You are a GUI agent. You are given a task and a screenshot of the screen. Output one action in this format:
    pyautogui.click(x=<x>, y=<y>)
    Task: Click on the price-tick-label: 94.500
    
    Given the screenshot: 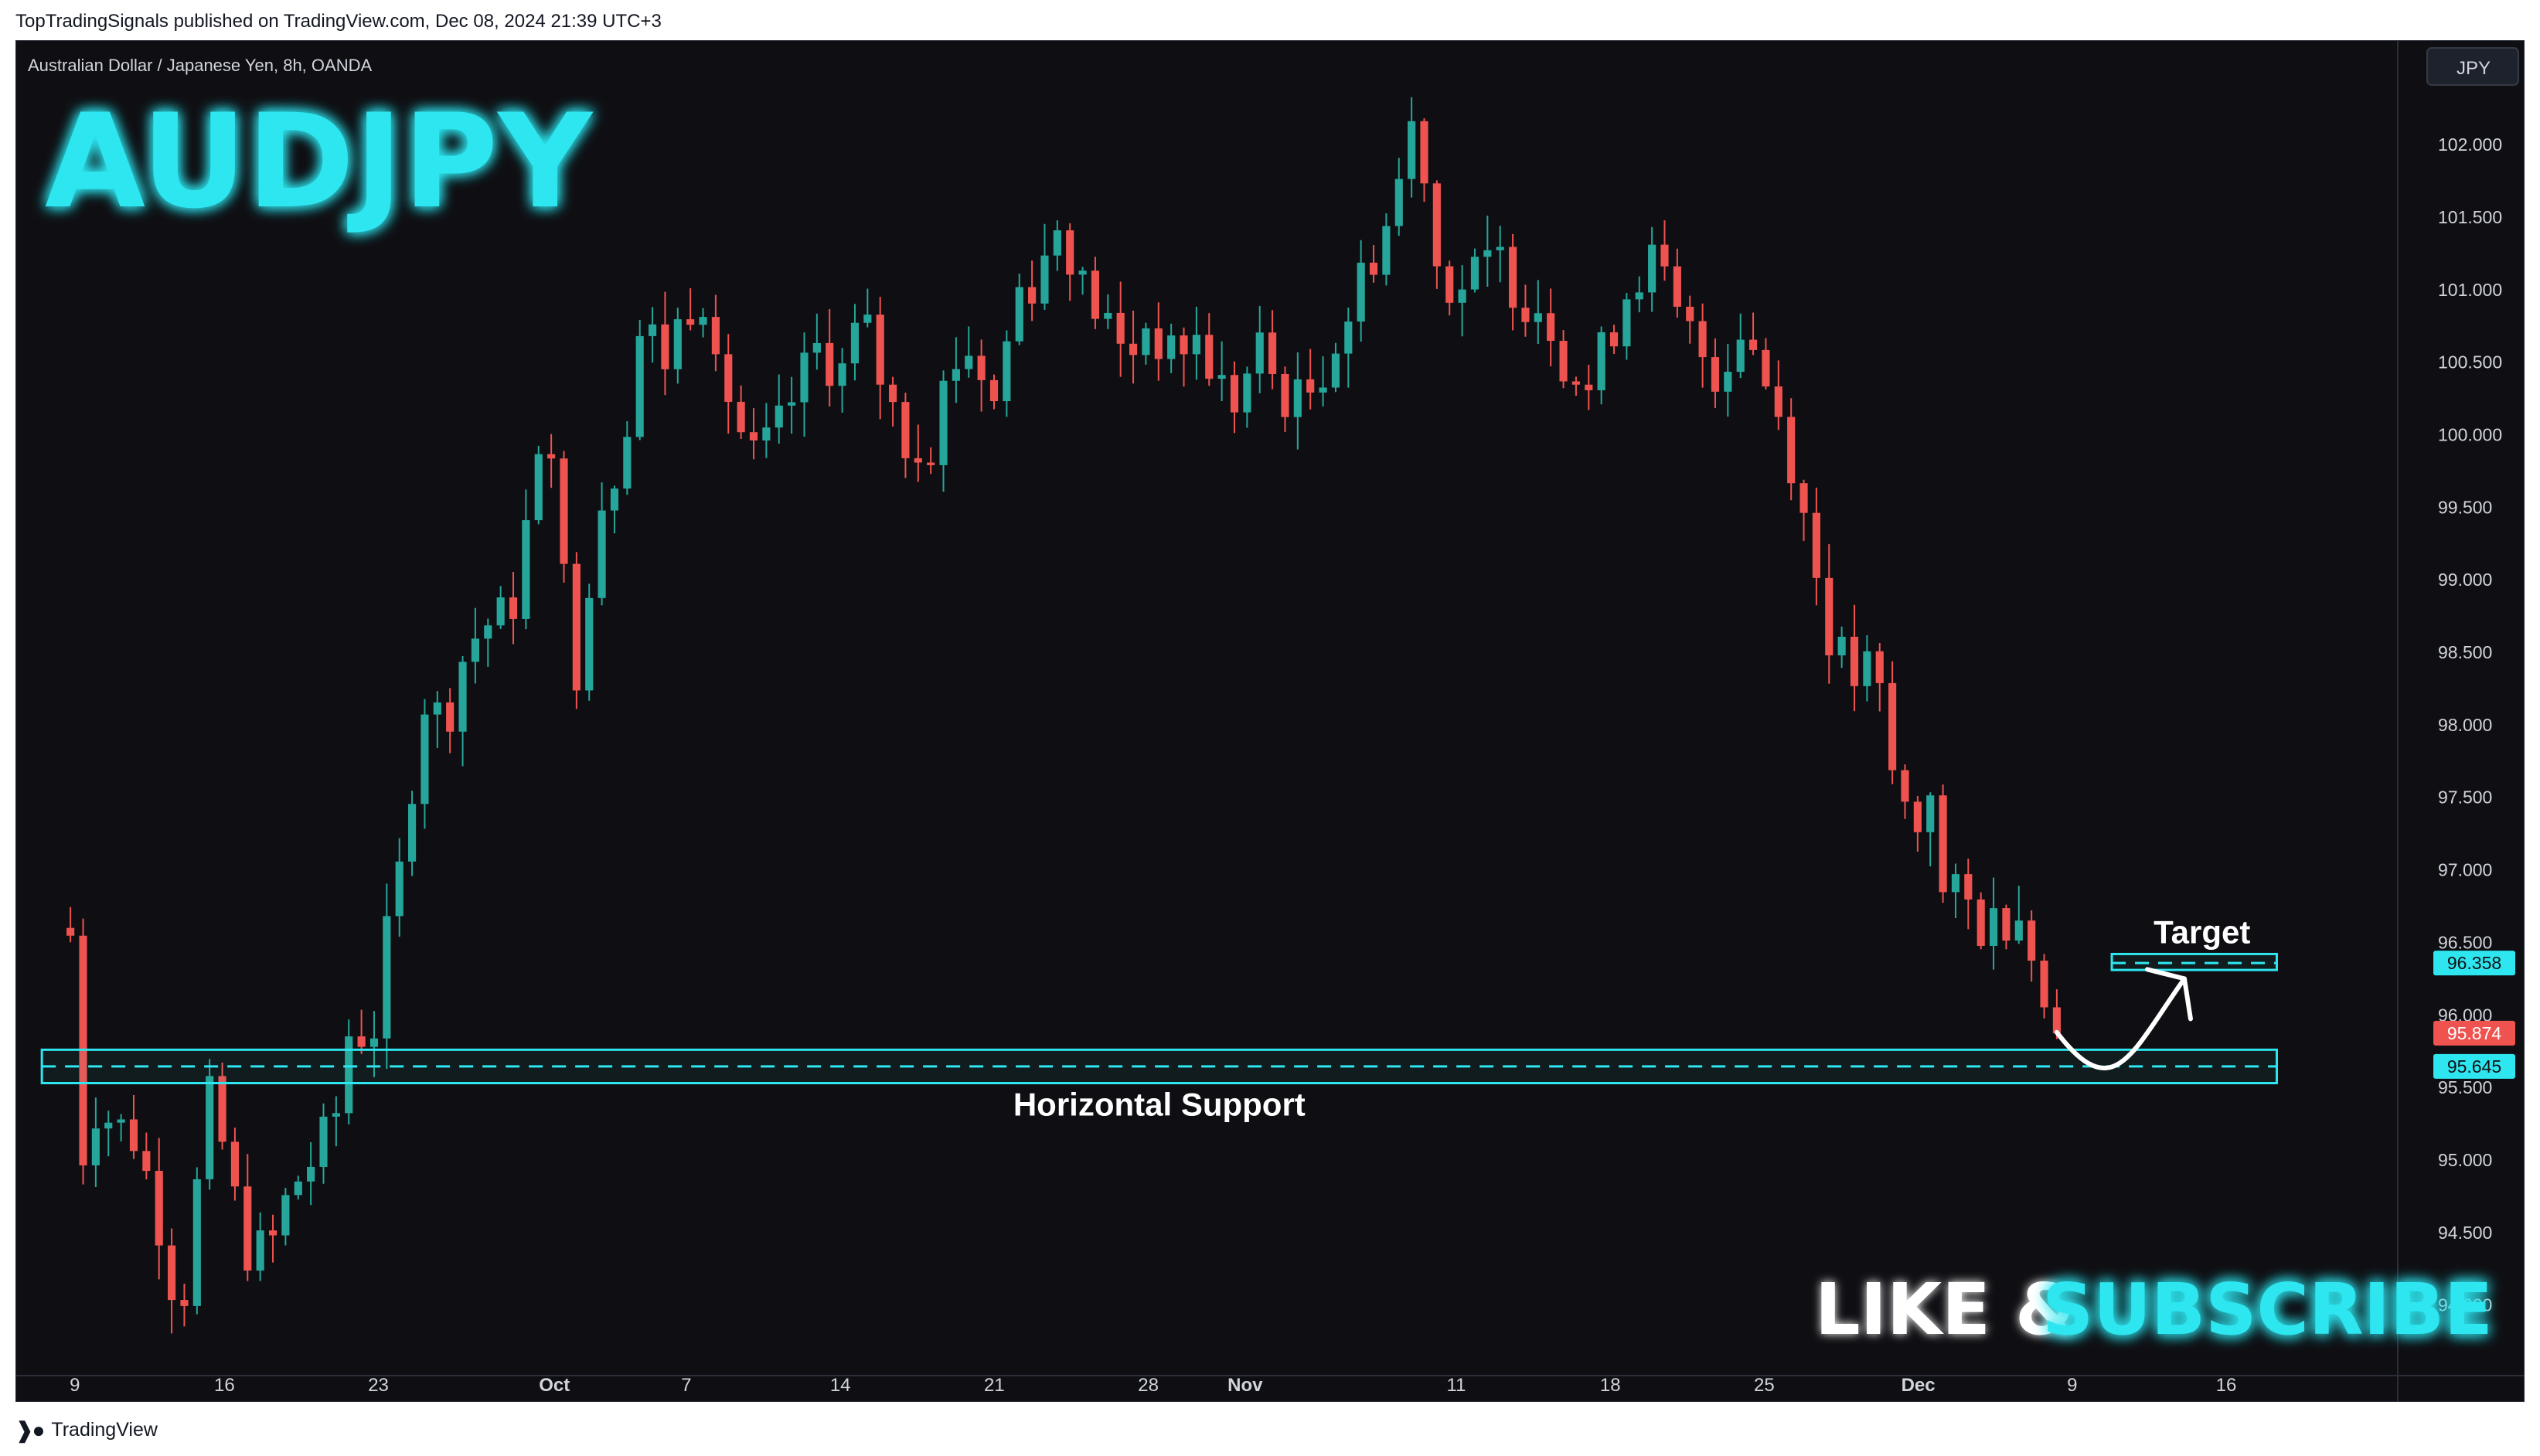 What is the action you would take?
    pyautogui.click(x=2465, y=1233)
    